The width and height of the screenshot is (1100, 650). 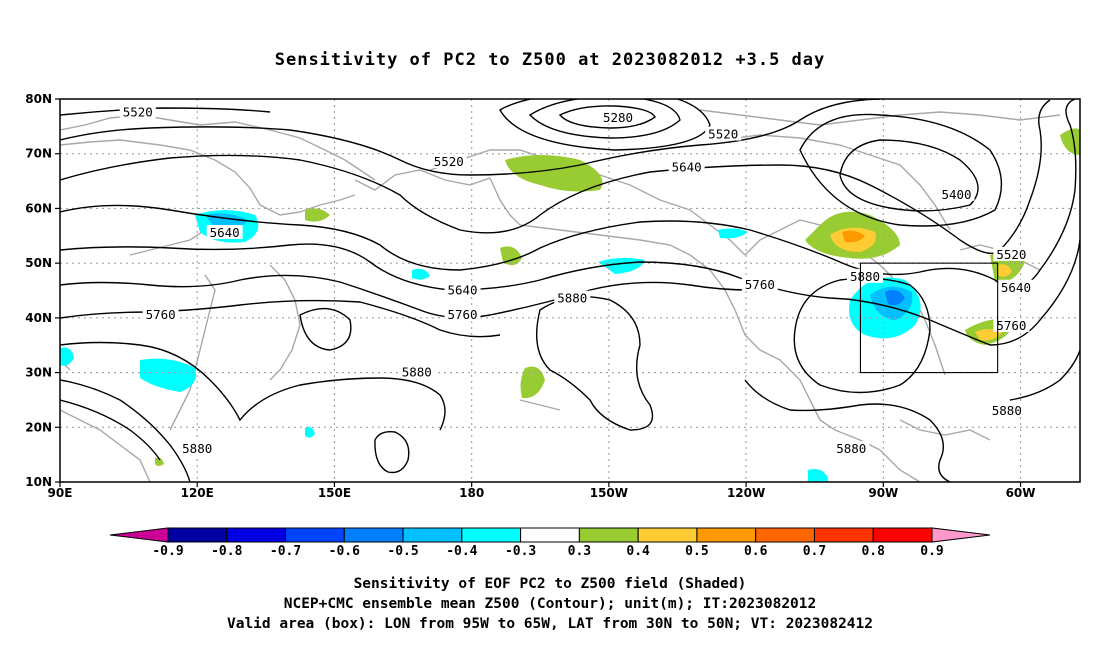 I want to click on colorbar-label: 0.7, so click(x=814, y=551).